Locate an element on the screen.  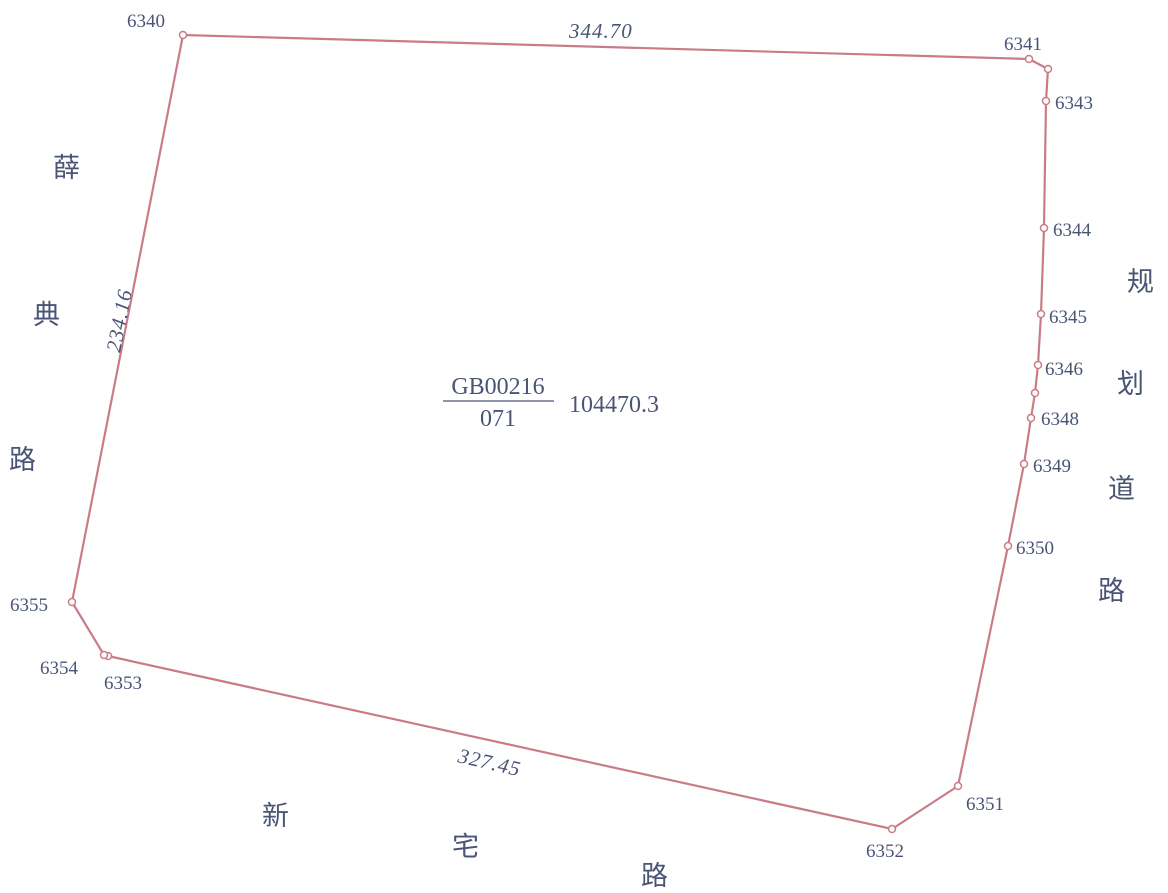
point-label-6354: 6354 is located at coordinates (59, 668).